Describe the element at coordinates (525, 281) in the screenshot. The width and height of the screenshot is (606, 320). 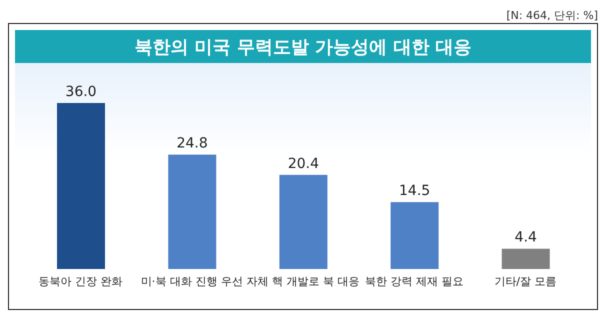
I see `x-tick-label: 기타/잘 모름` at that location.